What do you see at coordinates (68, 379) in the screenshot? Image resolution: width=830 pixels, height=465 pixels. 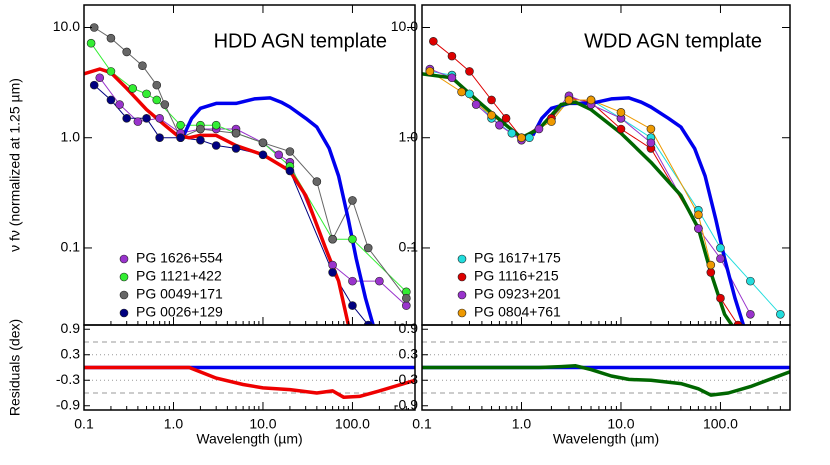 I see `y-tick-label: -0.3` at bounding box center [68, 379].